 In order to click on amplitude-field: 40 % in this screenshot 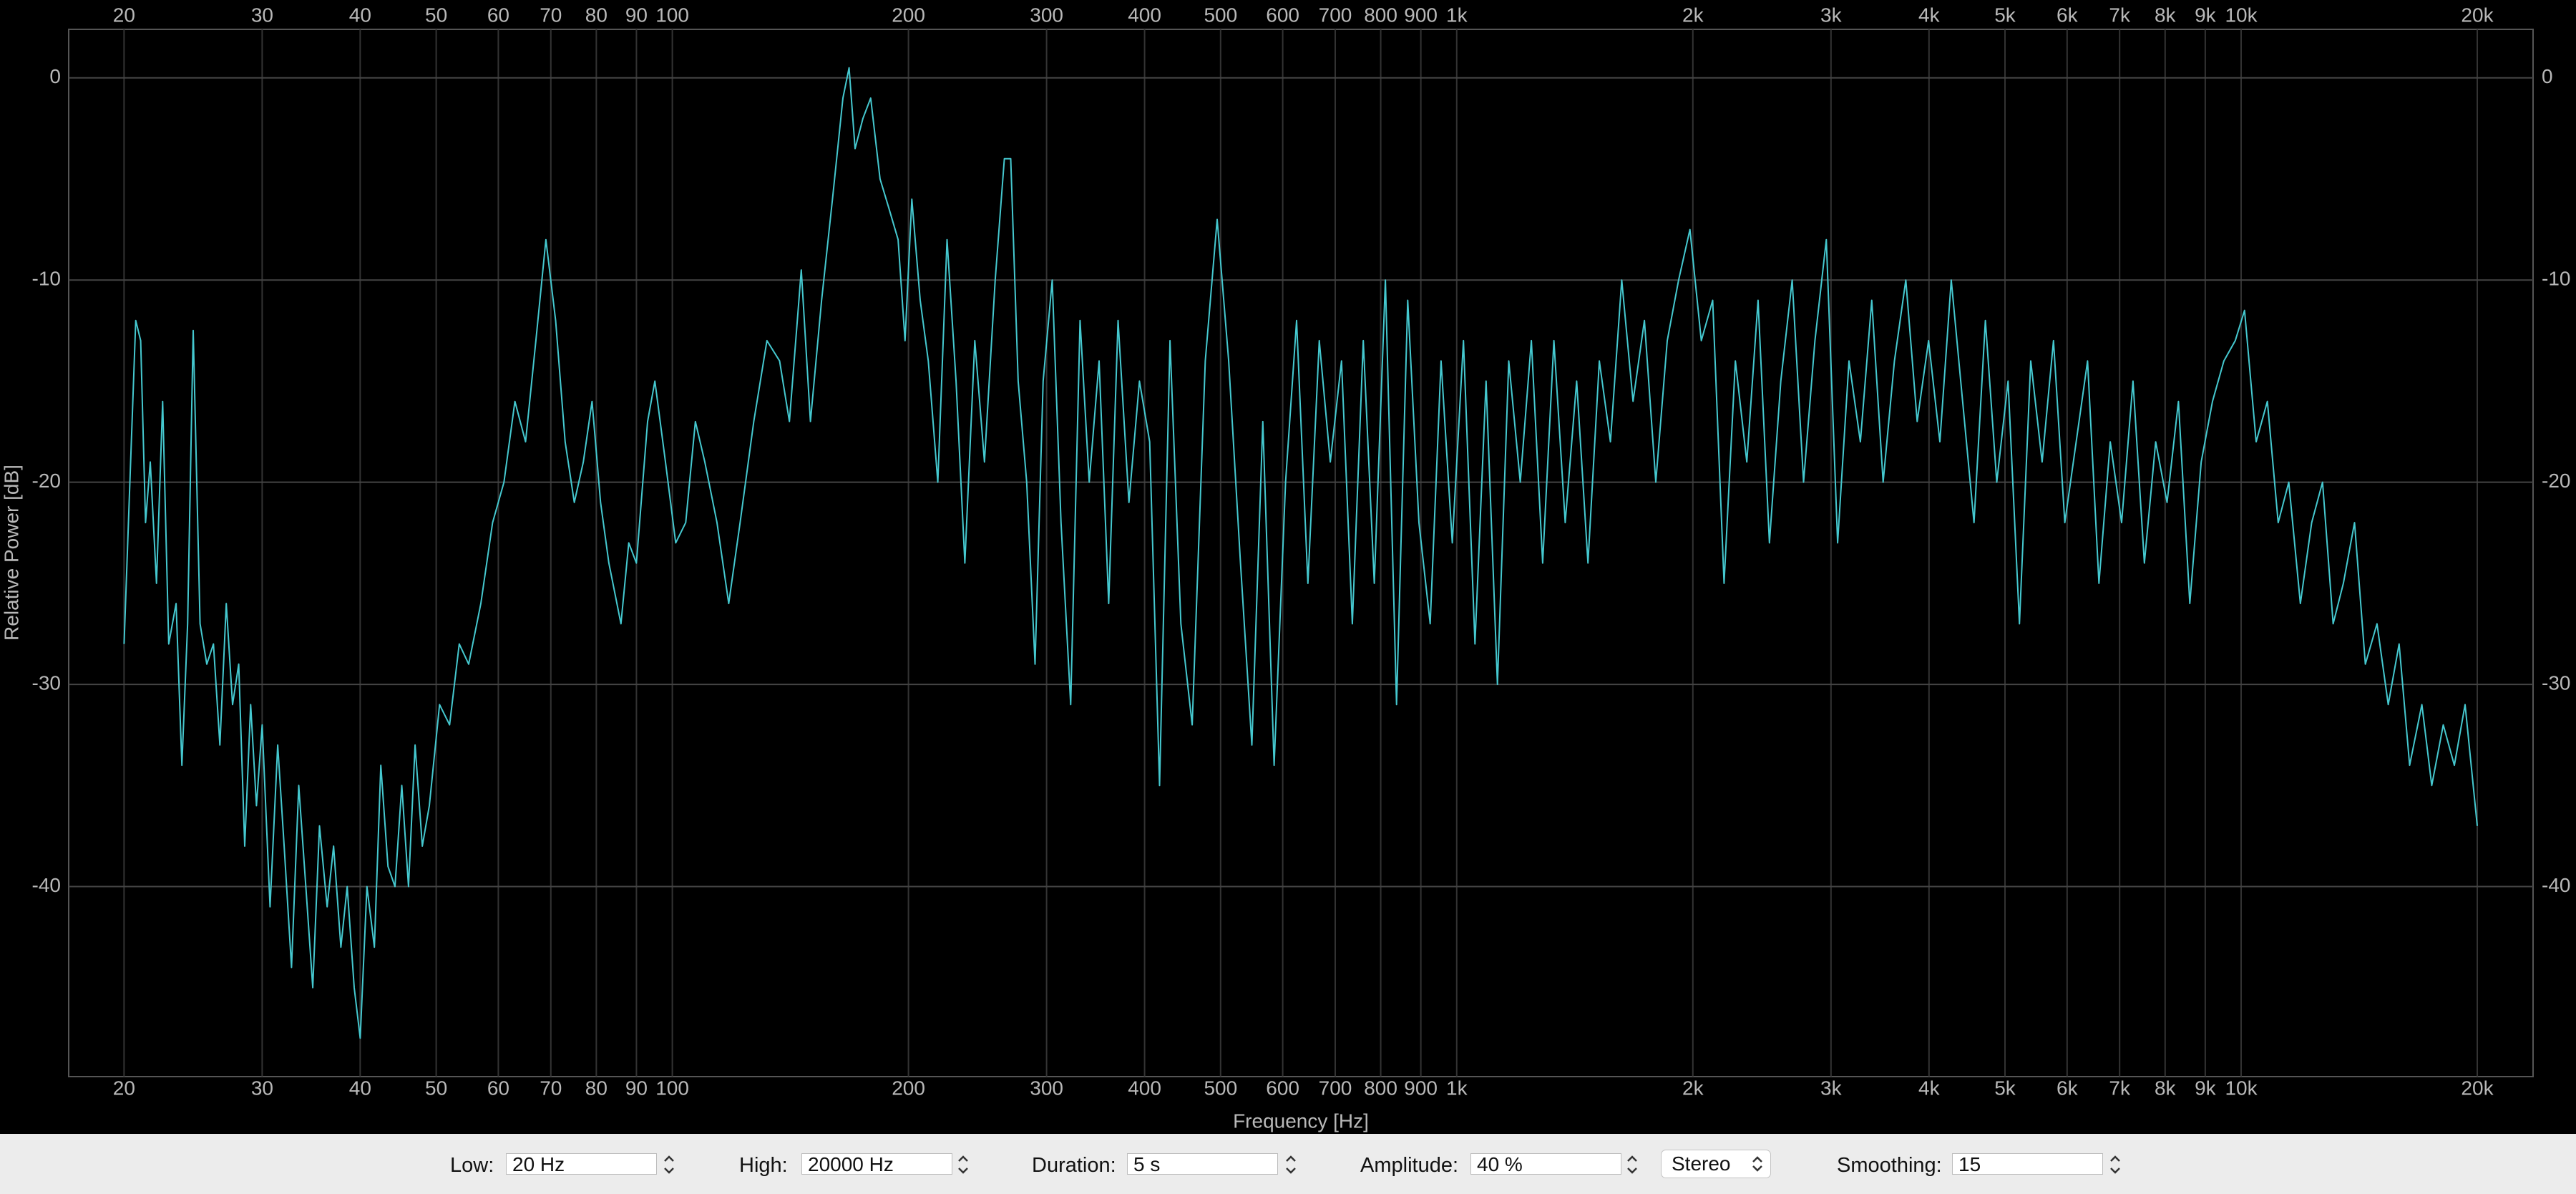, I will do `click(1546, 1164)`.